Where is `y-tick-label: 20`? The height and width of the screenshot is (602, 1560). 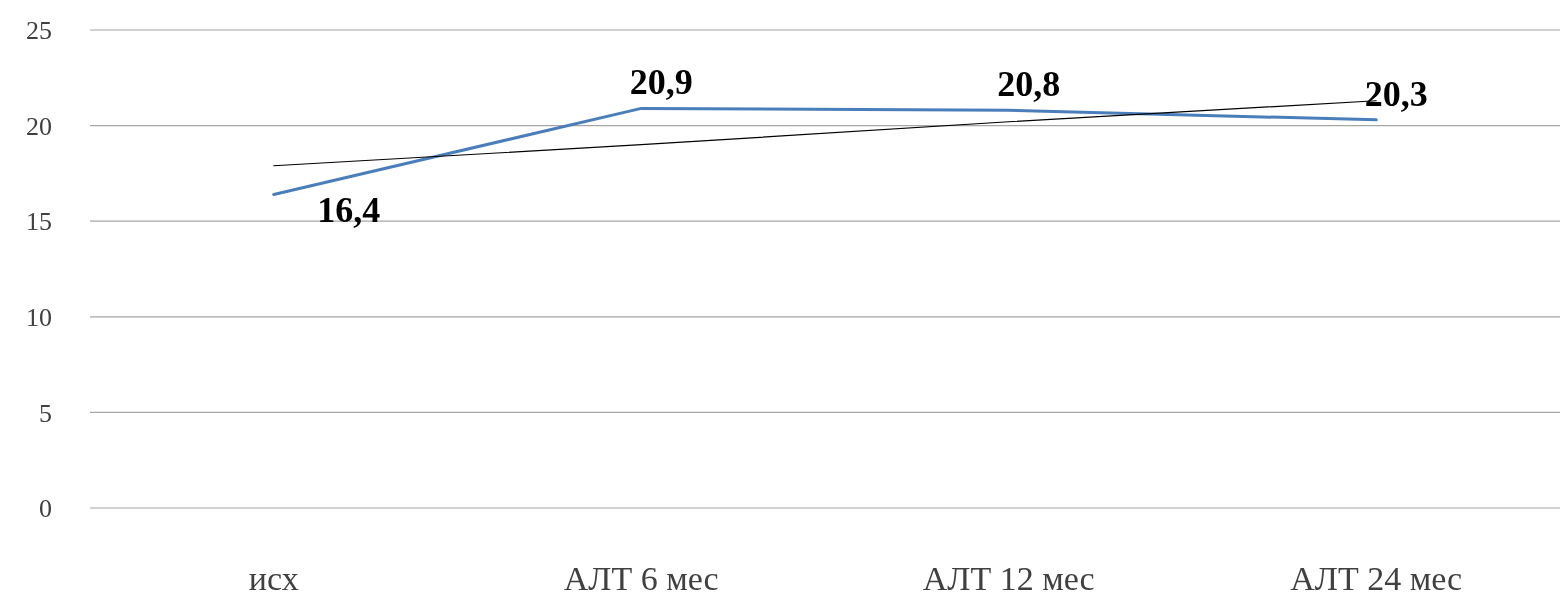 y-tick-label: 20 is located at coordinates (39, 126).